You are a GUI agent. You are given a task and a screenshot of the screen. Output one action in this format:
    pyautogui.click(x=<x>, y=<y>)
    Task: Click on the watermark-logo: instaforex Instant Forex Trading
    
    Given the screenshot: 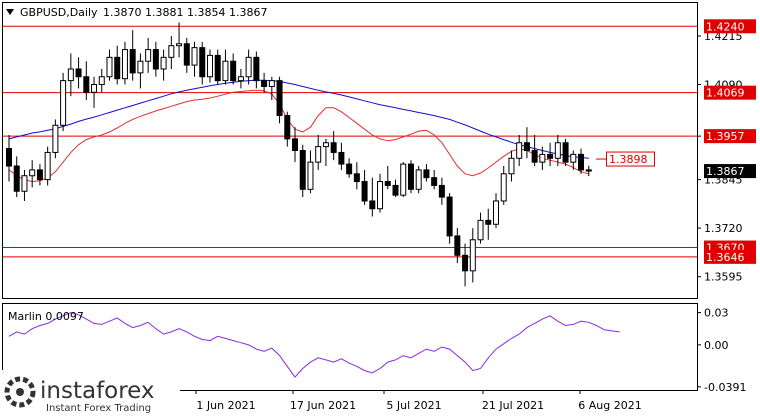 What is the action you would take?
    pyautogui.click(x=90, y=392)
    